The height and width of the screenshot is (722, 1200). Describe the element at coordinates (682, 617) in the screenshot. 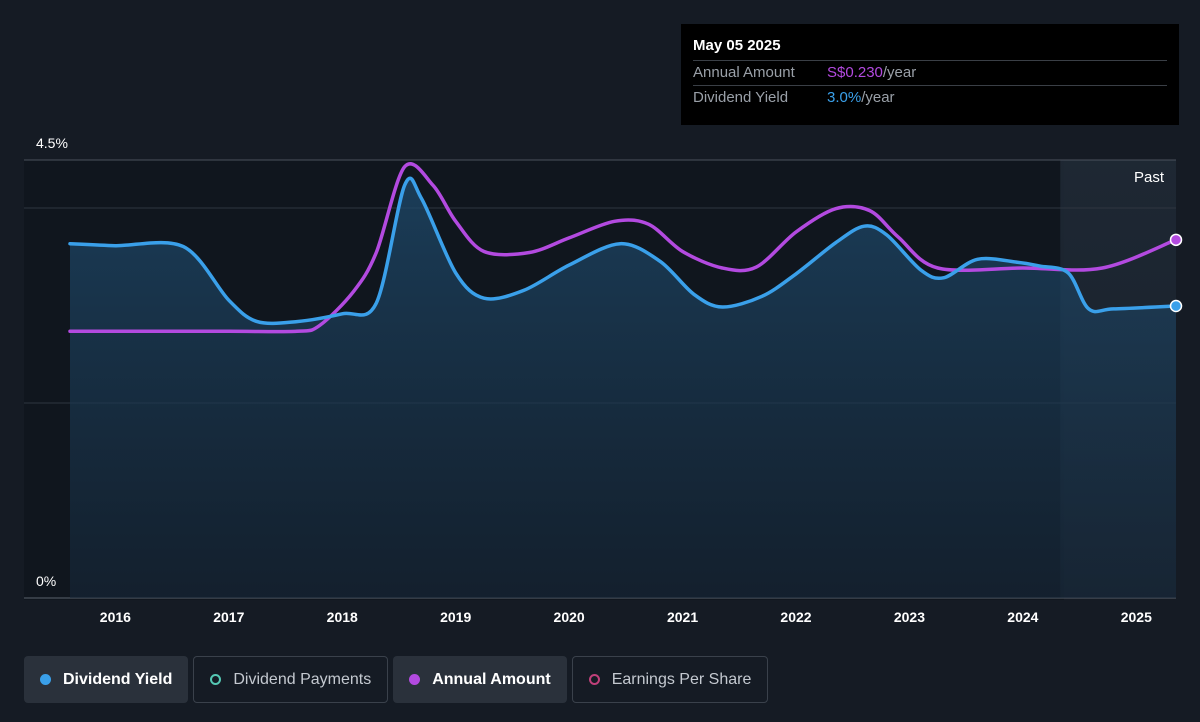

I see `x-tick-label: 2021` at that location.